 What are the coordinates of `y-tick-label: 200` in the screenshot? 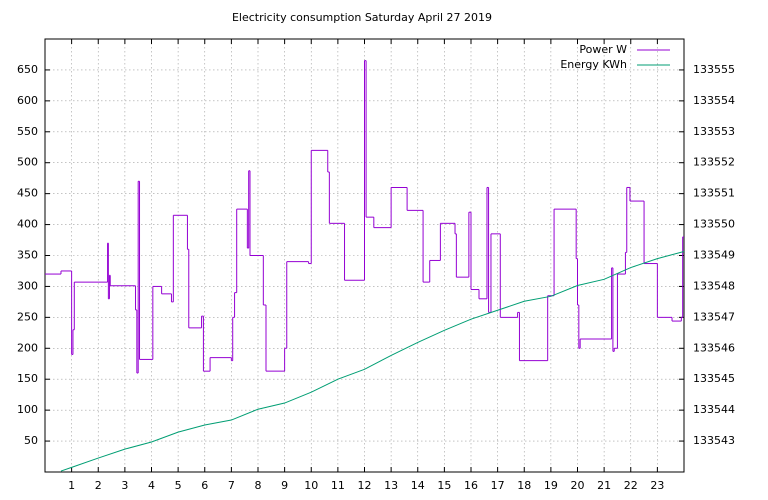 It's located at (27, 347).